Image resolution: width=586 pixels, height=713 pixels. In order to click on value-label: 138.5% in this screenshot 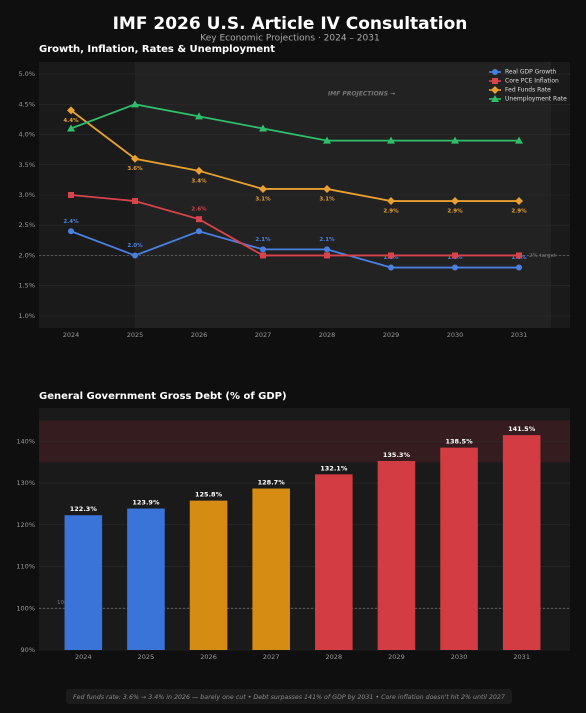, I will do `click(460, 442)`.